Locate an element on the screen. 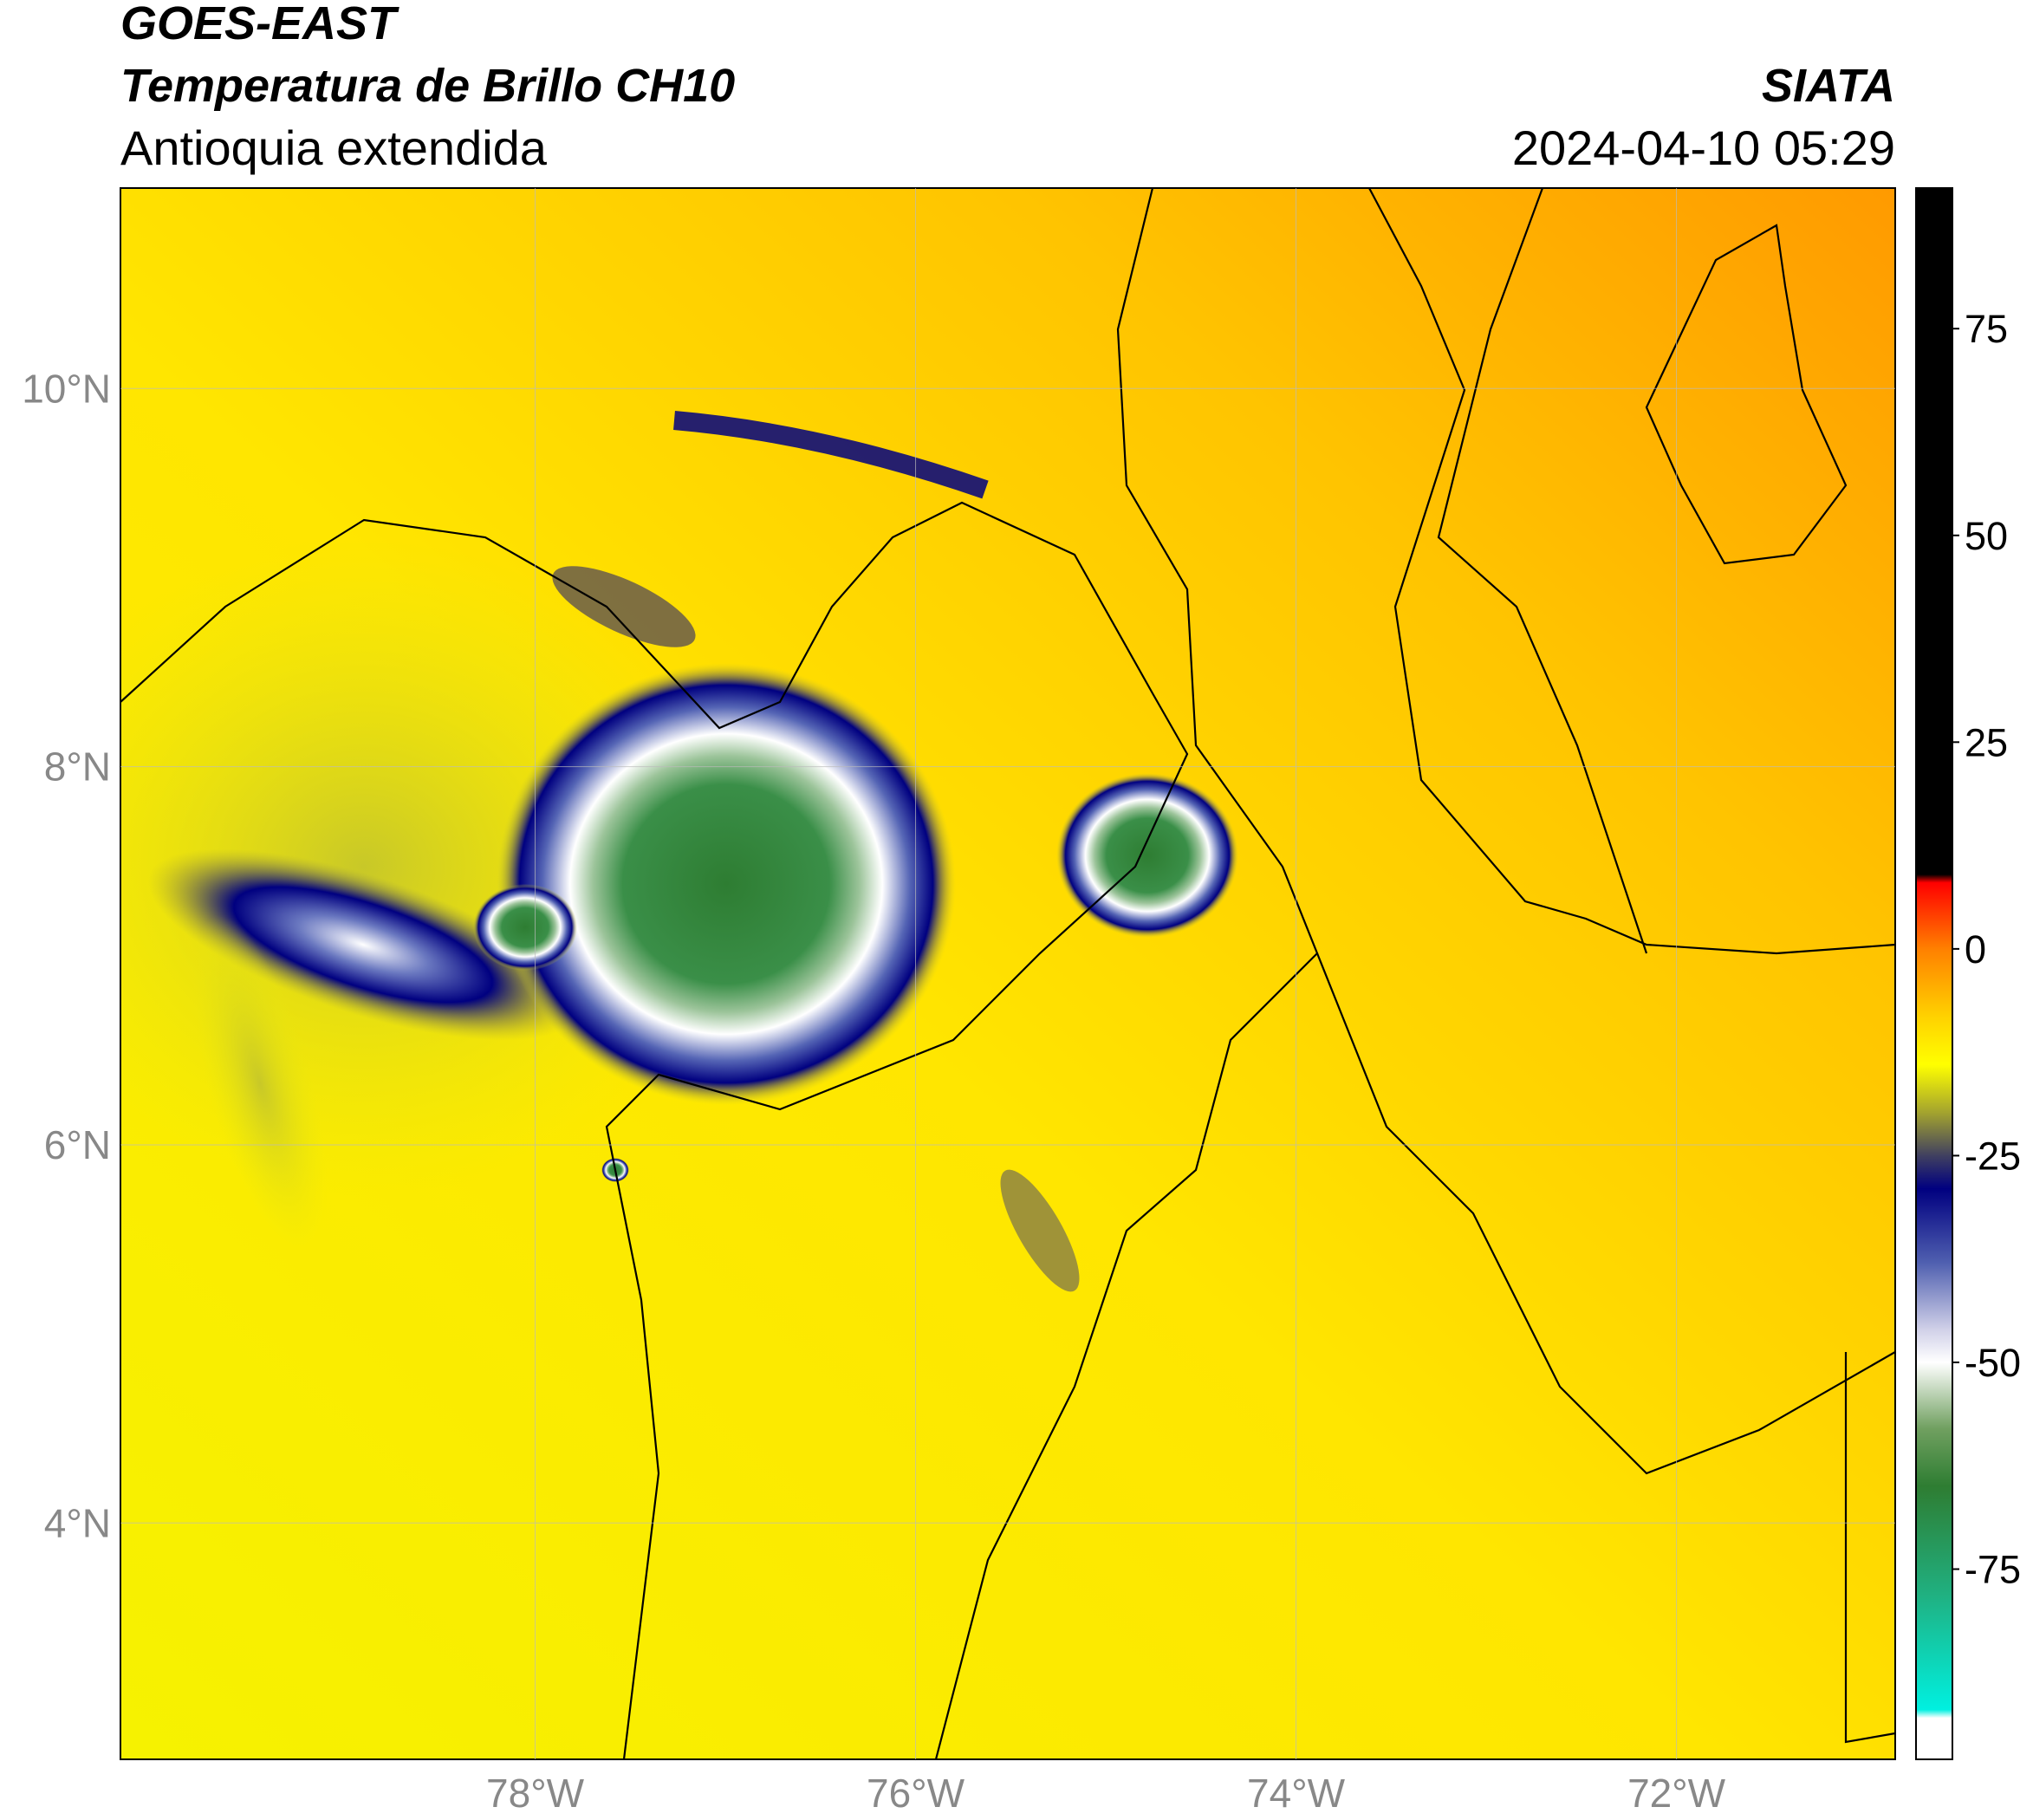 This screenshot has width=2033, height=1820. lon-tick-label: 72°W is located at coordinates (1676, 1793).